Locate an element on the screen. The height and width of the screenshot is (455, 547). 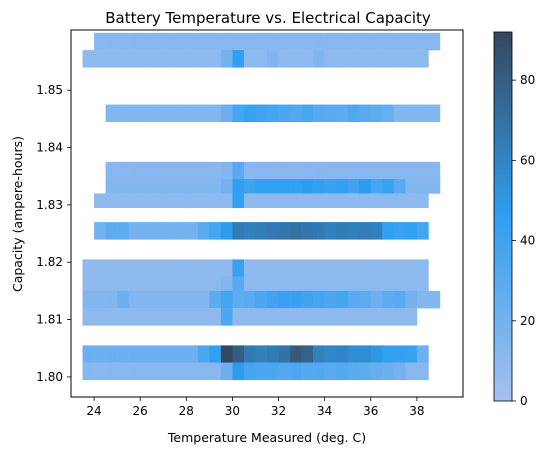
y-axis-label: Capacity (ampere-hours) is located at coordinates (17, 214).